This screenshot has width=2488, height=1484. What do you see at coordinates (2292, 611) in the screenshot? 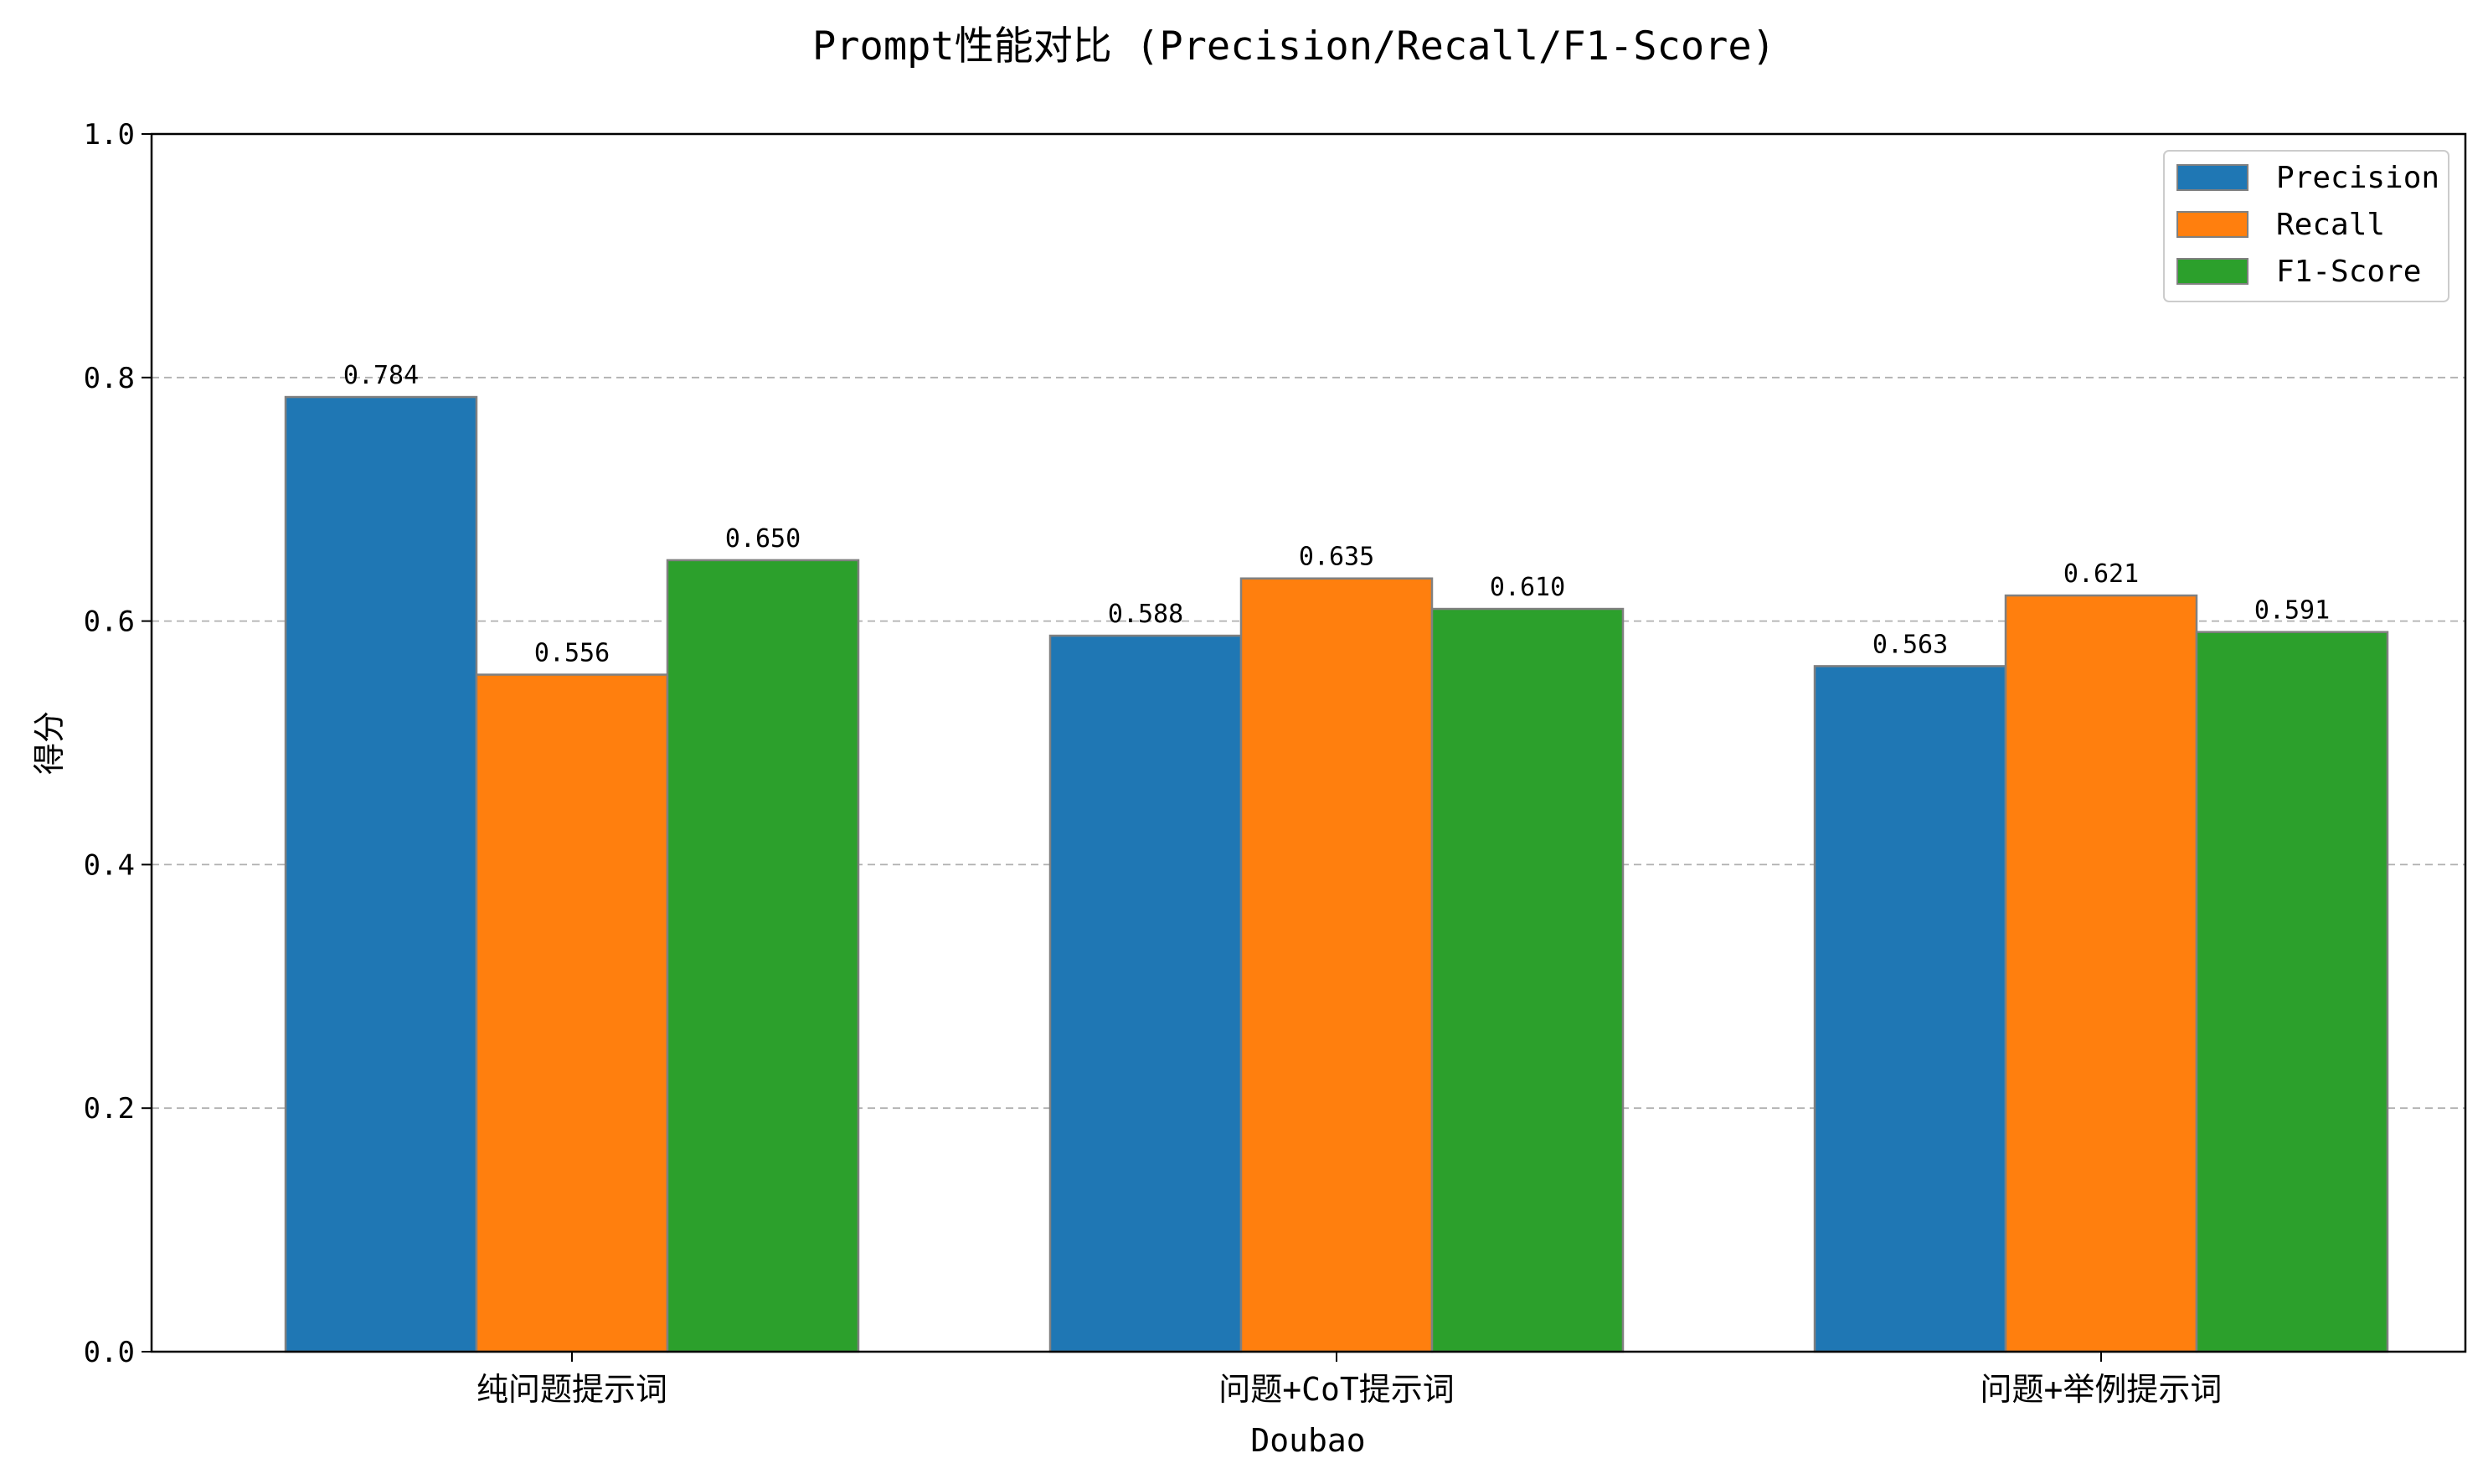
I see `bar-value-label: 0.591` at bounding box center [2292, 611].